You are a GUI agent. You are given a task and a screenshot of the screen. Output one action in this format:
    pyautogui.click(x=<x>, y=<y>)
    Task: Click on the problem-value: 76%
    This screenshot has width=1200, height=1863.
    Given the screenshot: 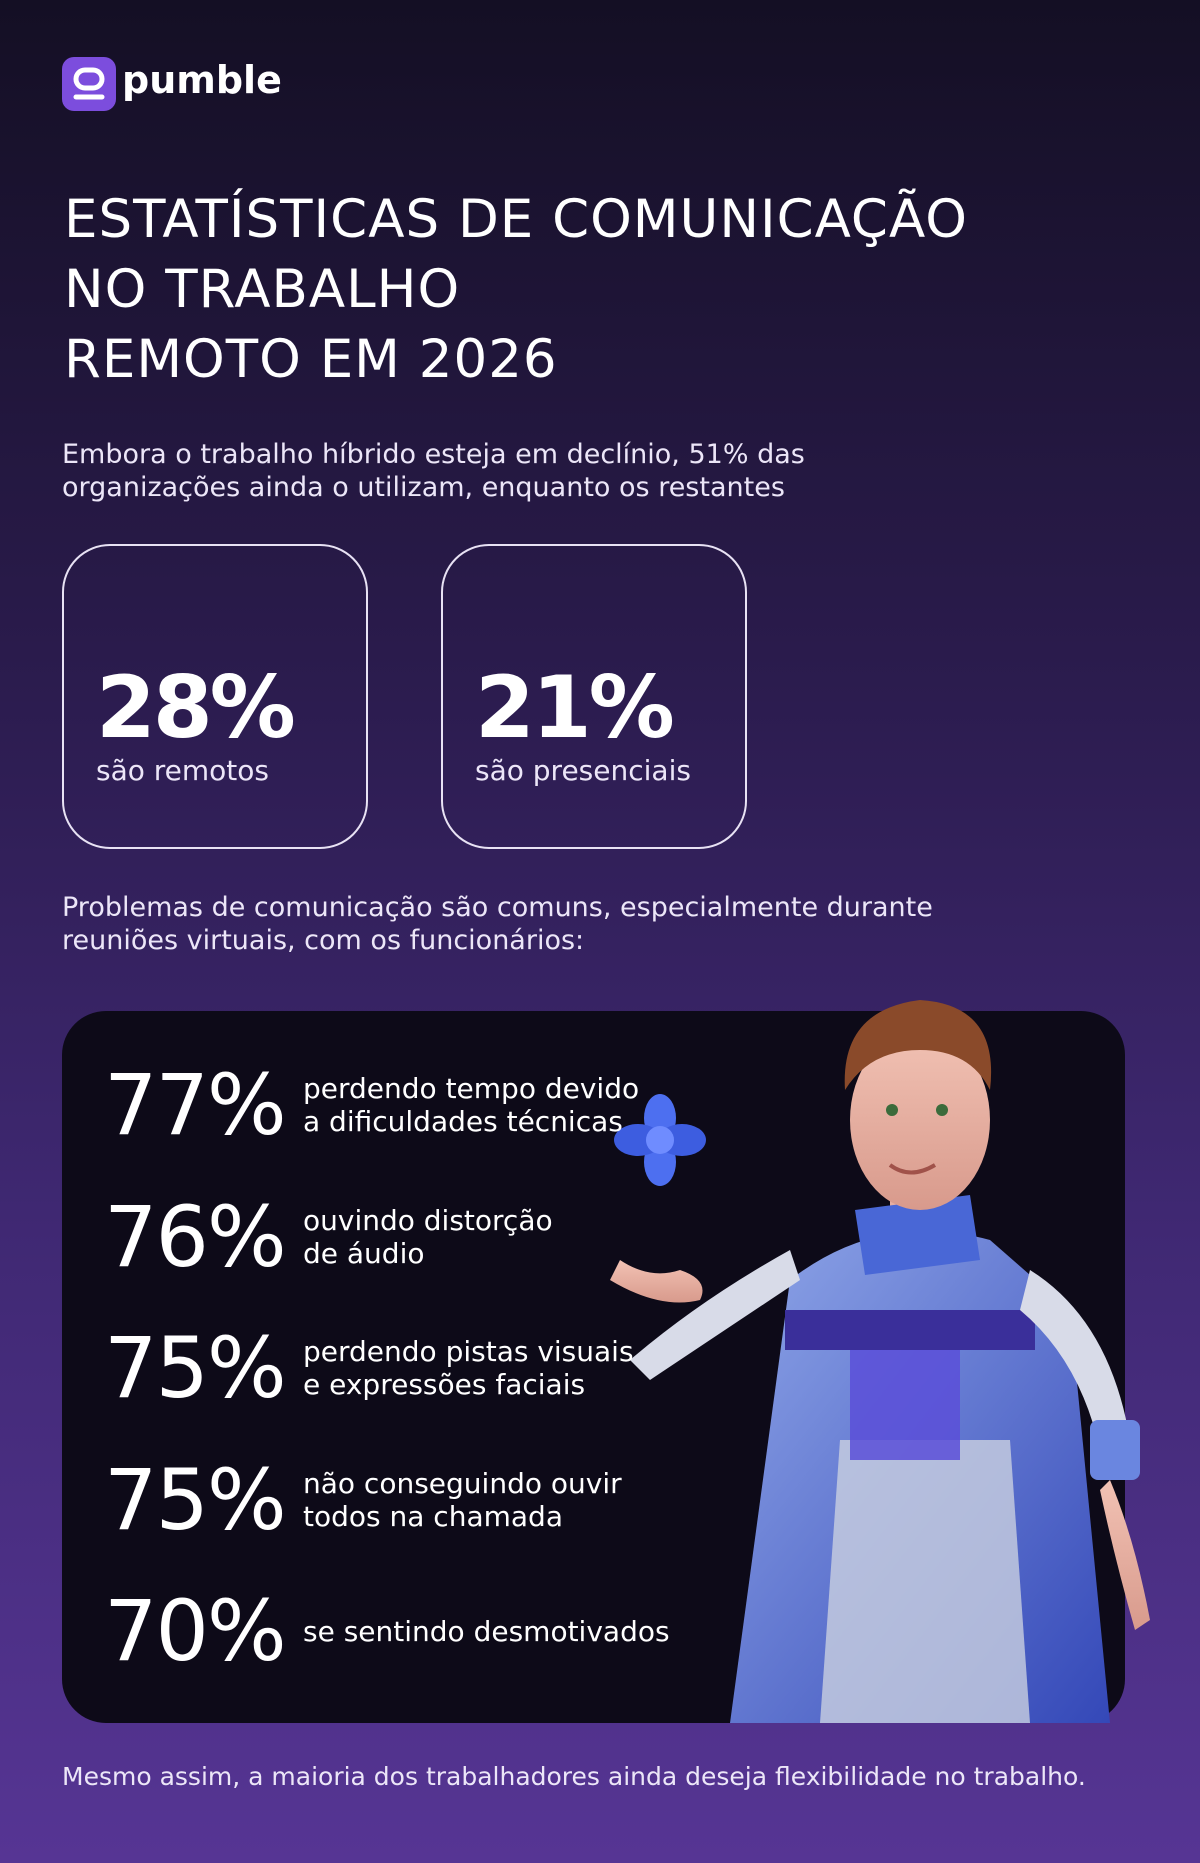 What is the action you would take?
    pyautogui.click(x=195, y=1236)
    